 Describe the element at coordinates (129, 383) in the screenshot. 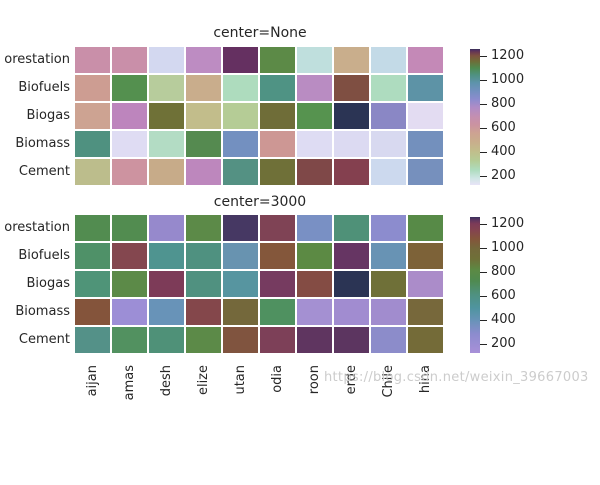

I see `x-axis-label: amas` at that location.